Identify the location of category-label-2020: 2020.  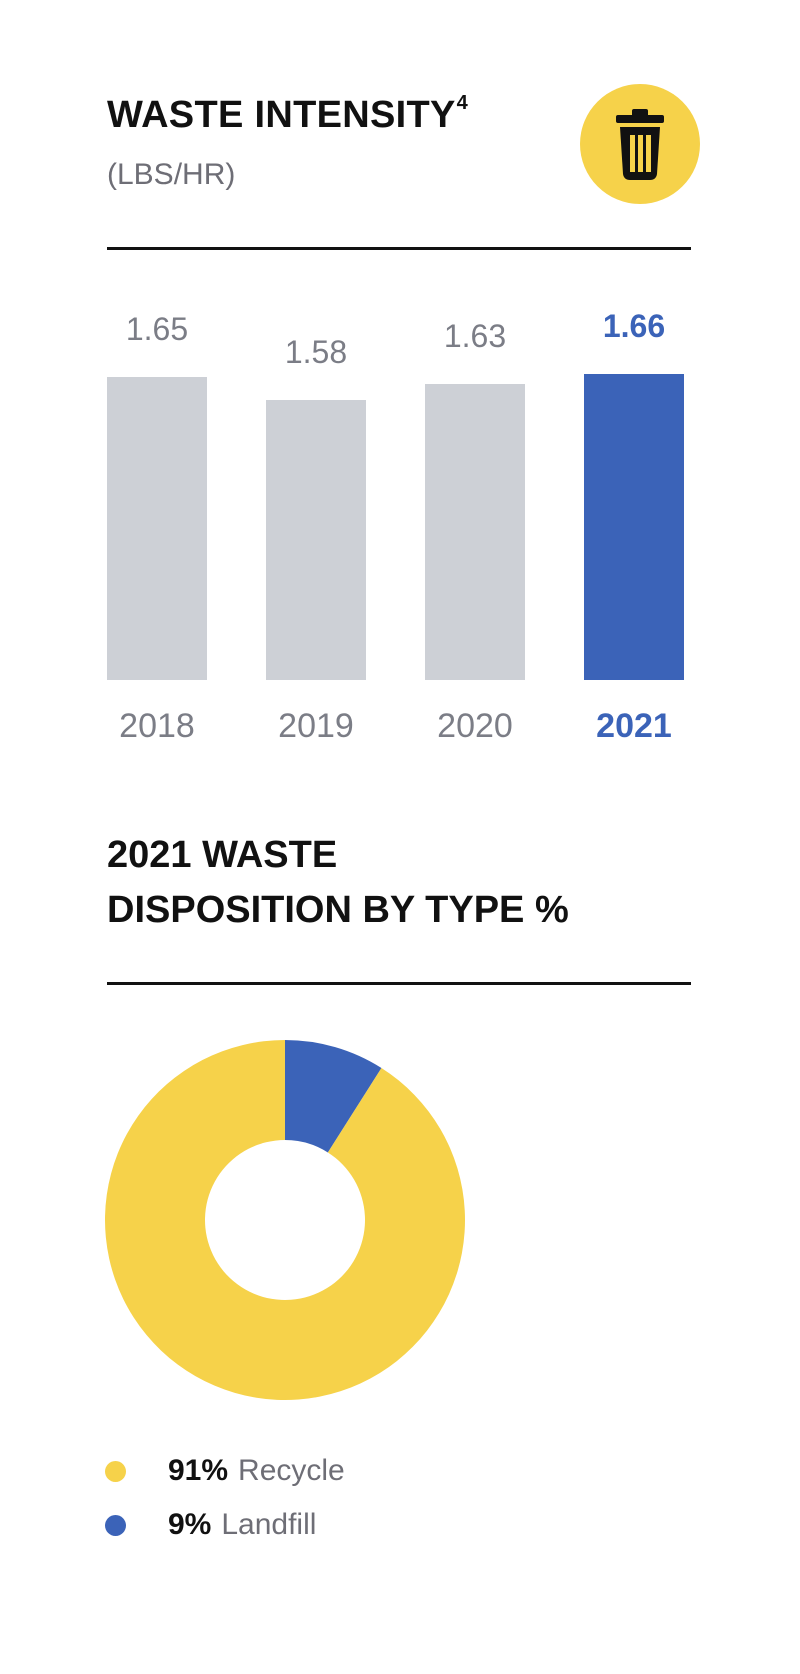
(475, 726).